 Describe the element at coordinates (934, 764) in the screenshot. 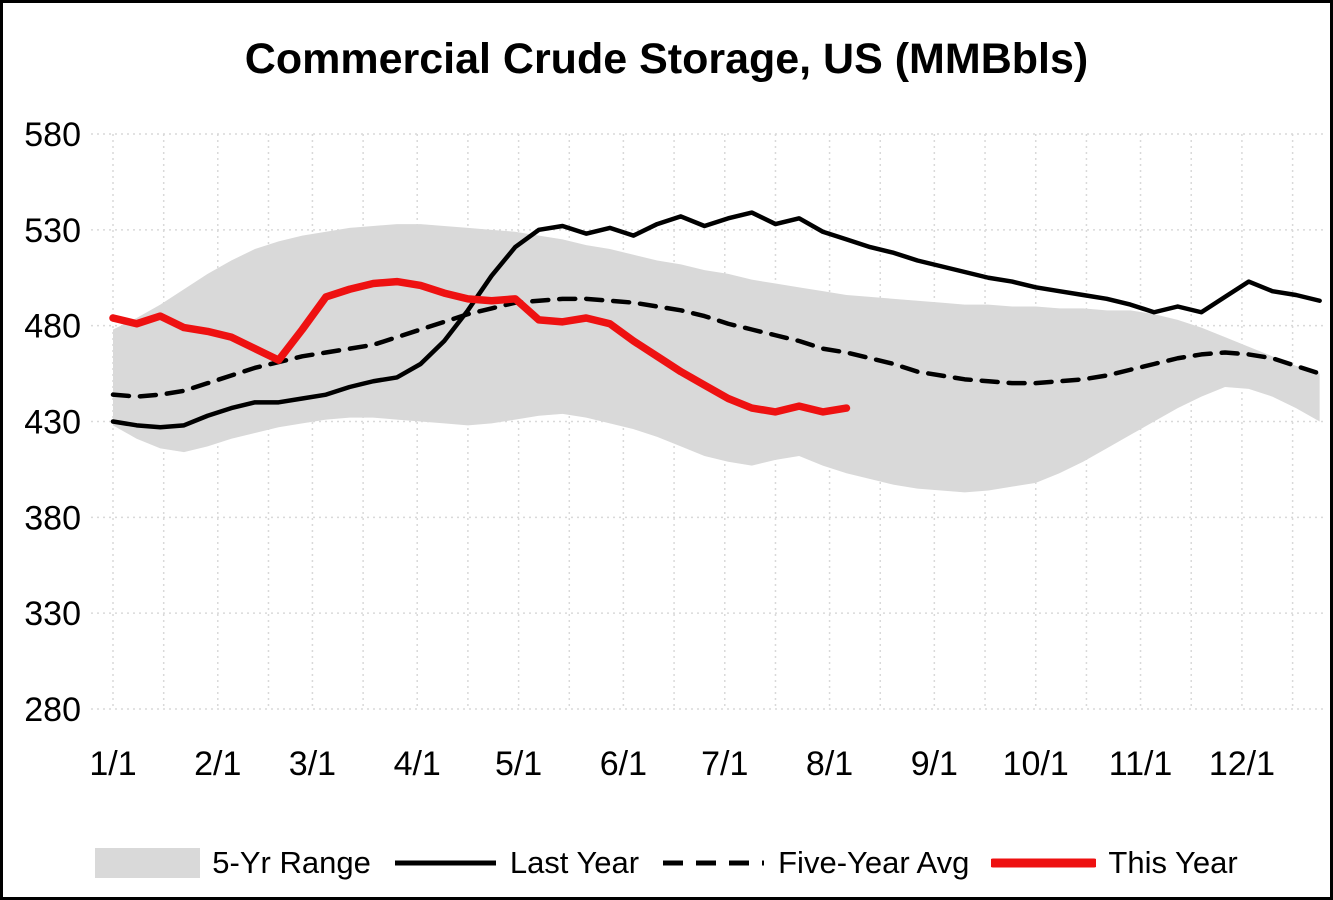

I see `x-tick-label: 9/1` at that location.